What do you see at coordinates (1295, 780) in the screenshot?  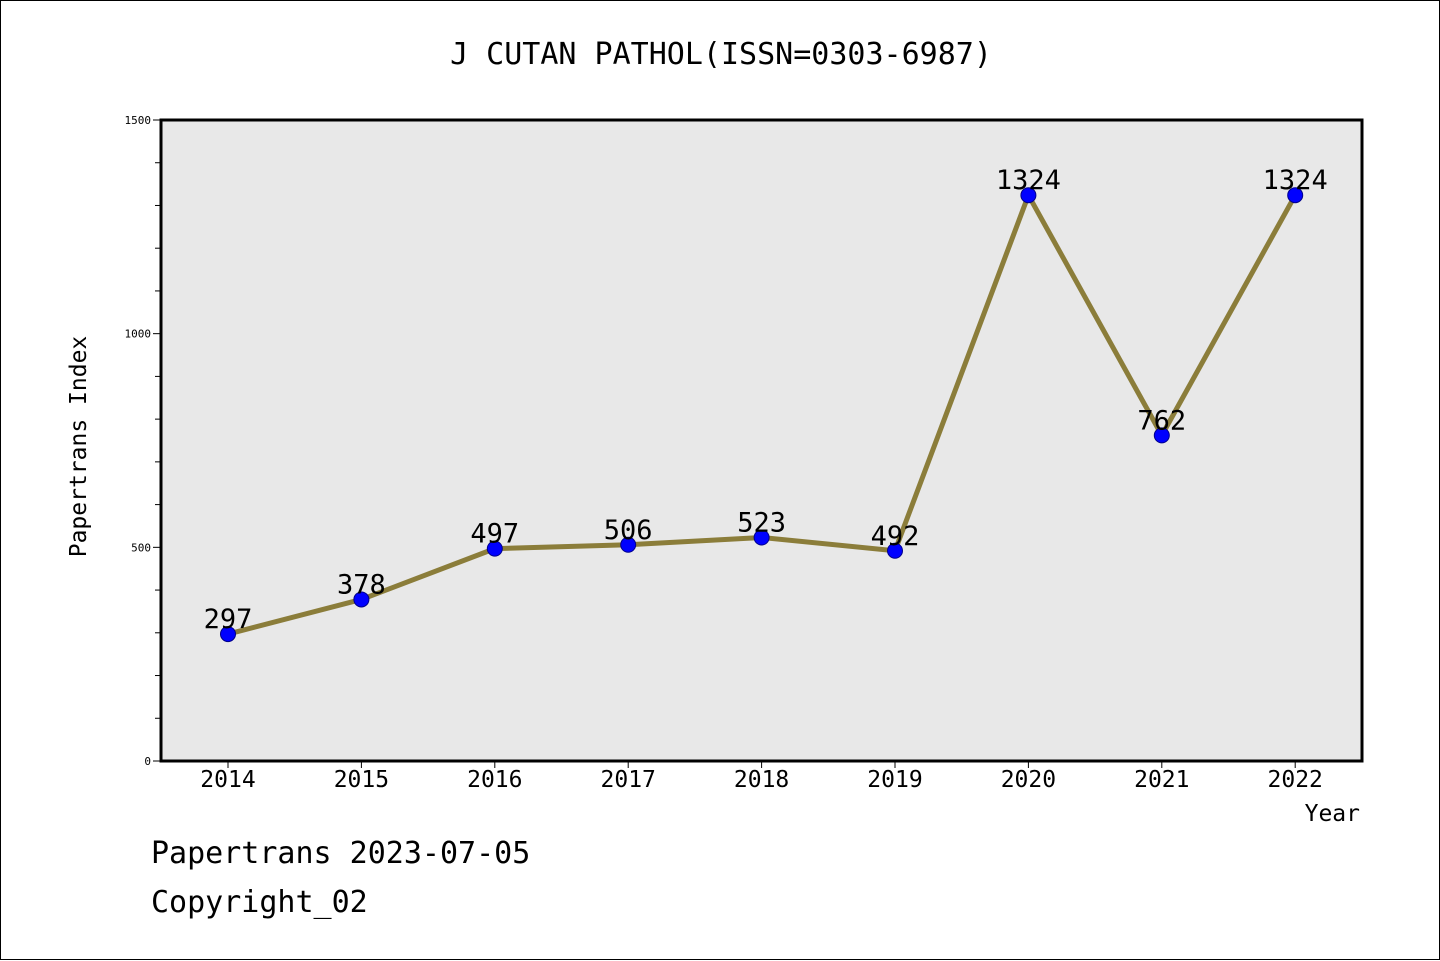 I see `x-tick-label: 2022` at bounding box center [1295, 780].